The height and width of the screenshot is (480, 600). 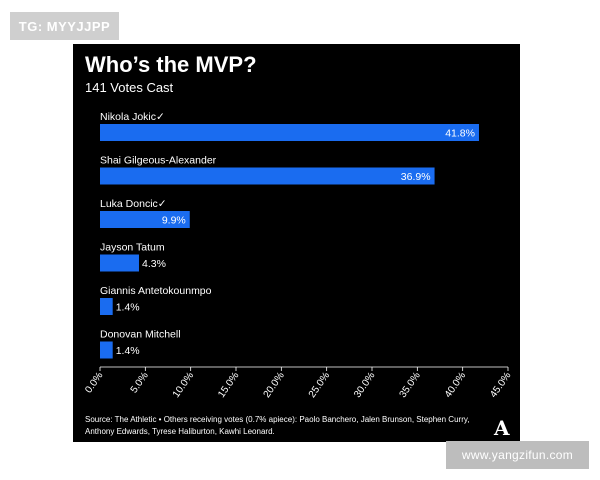 I want to click on category-label: Donovan Mitchell, so click(x=140, y=335).